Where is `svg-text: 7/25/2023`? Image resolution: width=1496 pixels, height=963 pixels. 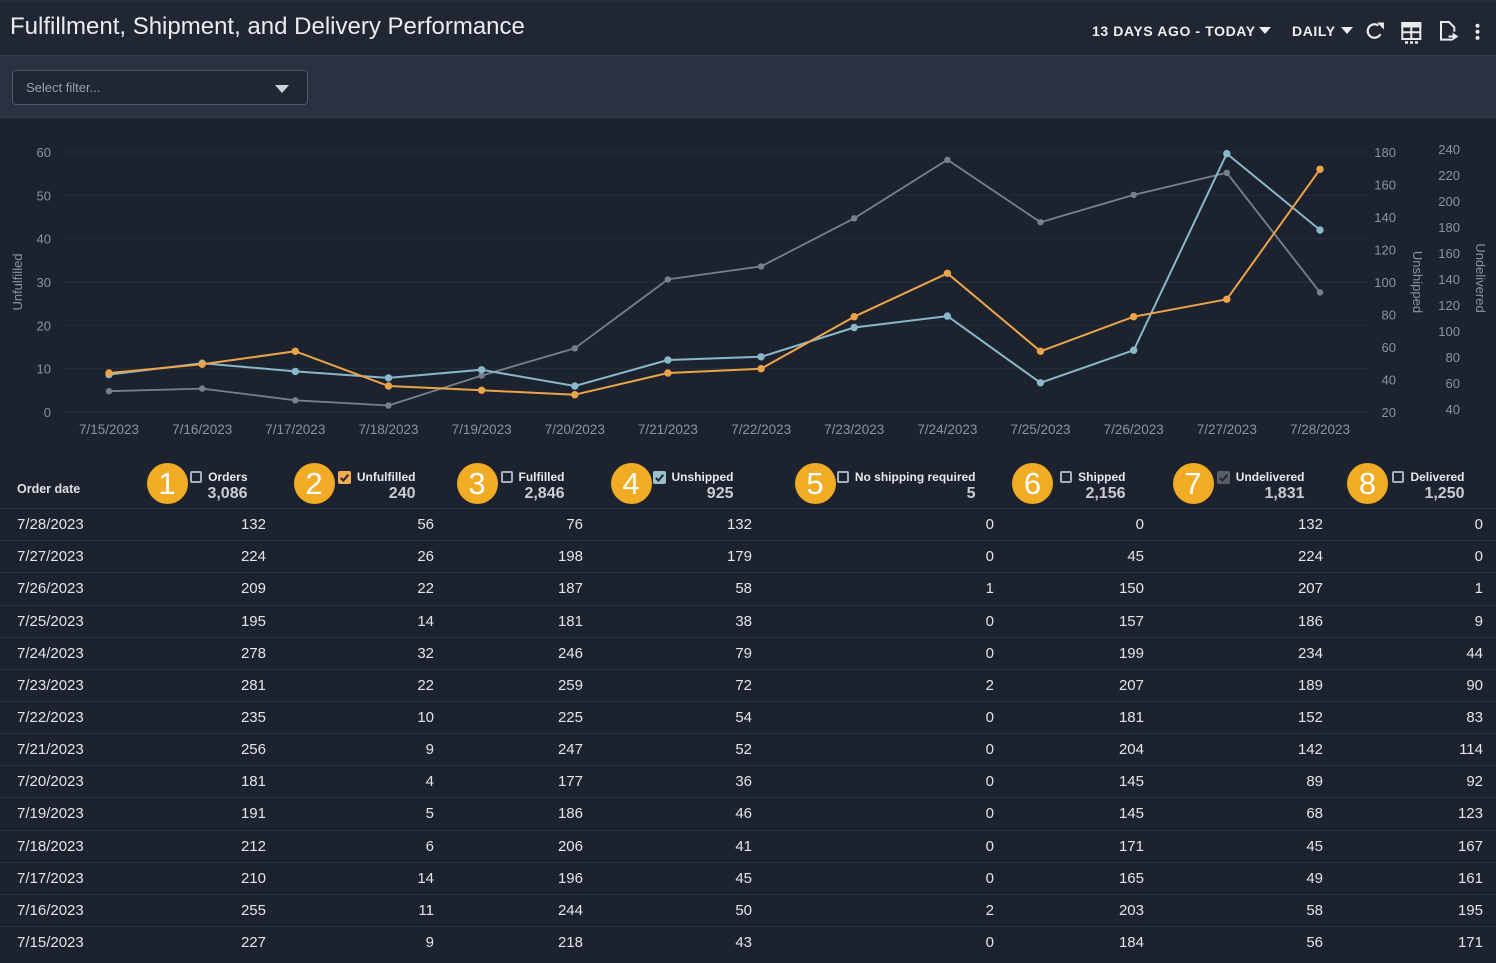 svg-text: 7/25/2023 is located at coordinates (1040, 429).